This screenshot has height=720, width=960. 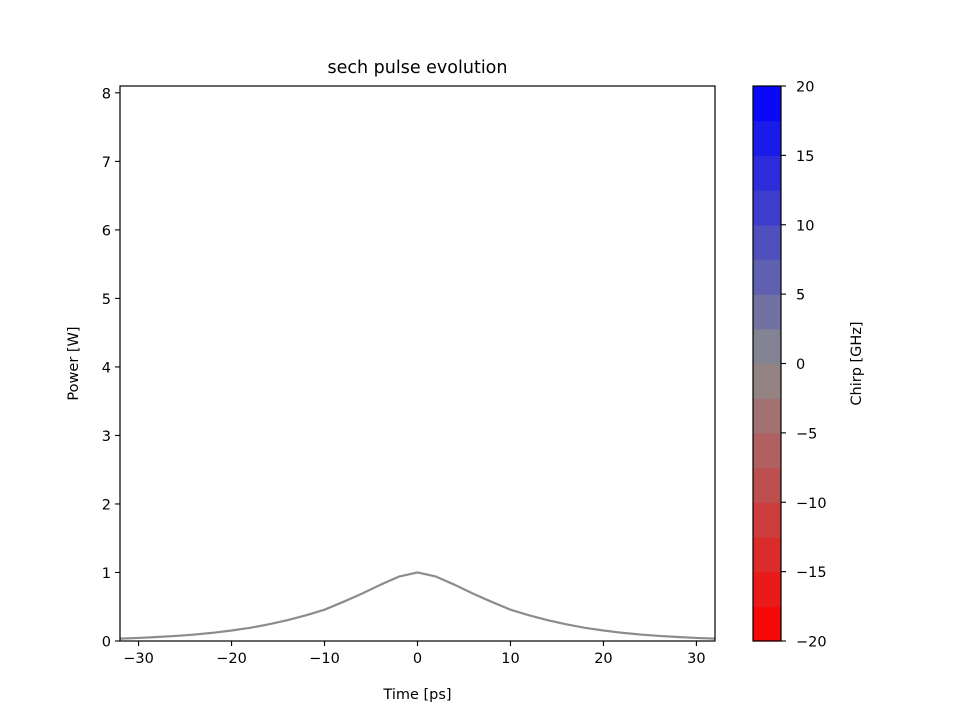 I want to click on colorbar-tick-label: 0, so click(x=800, y=365).